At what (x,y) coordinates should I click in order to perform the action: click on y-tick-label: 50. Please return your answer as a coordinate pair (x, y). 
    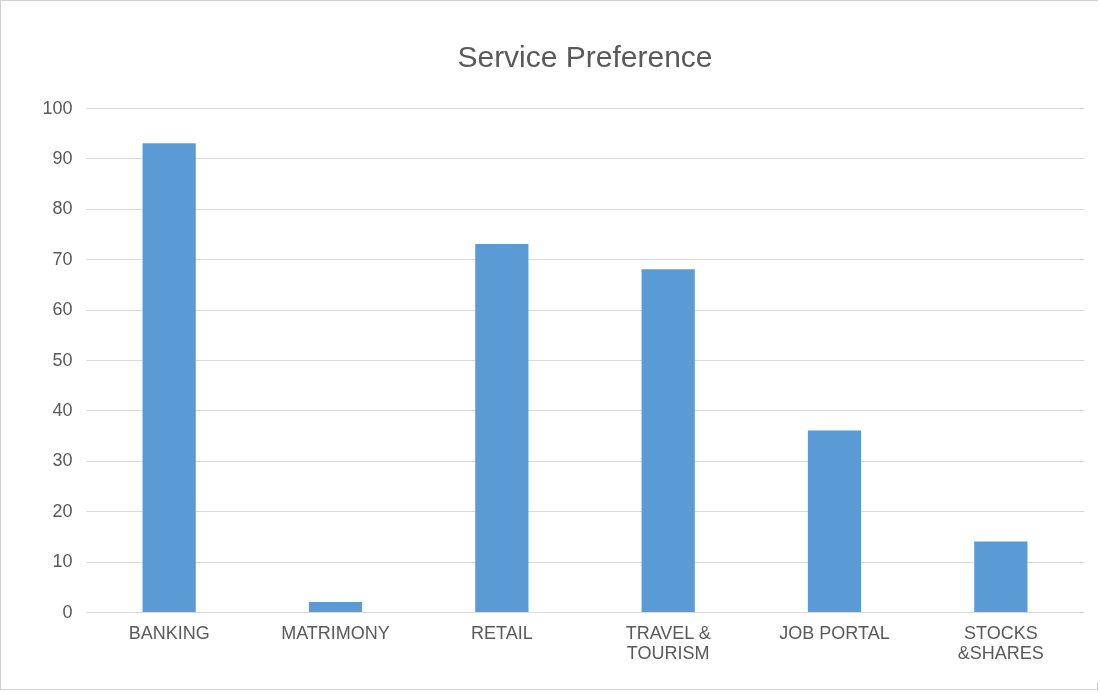
    Looking at the image, I should click on (62, 359).